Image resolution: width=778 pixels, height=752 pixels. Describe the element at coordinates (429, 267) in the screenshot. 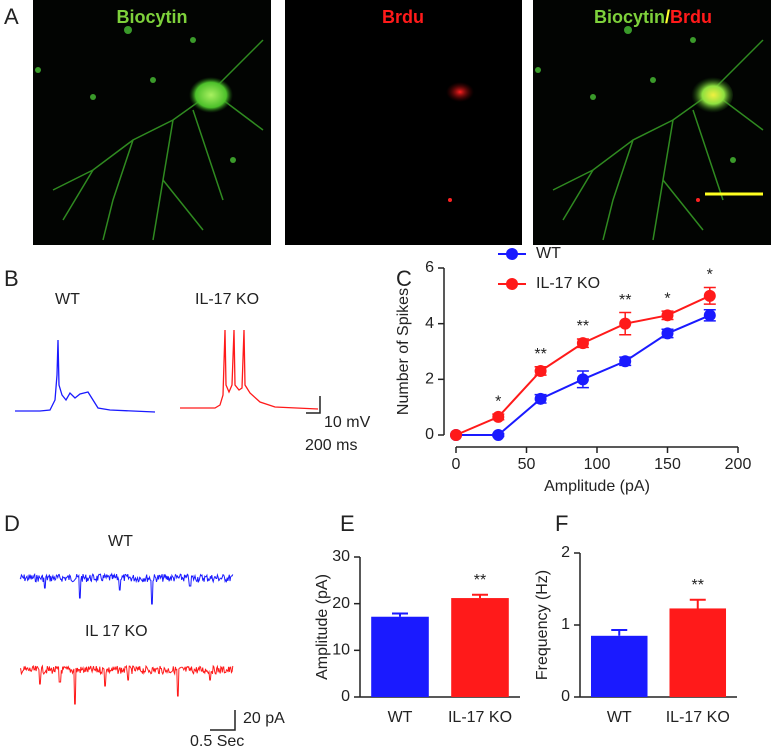

I see `y-tick-label: 6` at that location.